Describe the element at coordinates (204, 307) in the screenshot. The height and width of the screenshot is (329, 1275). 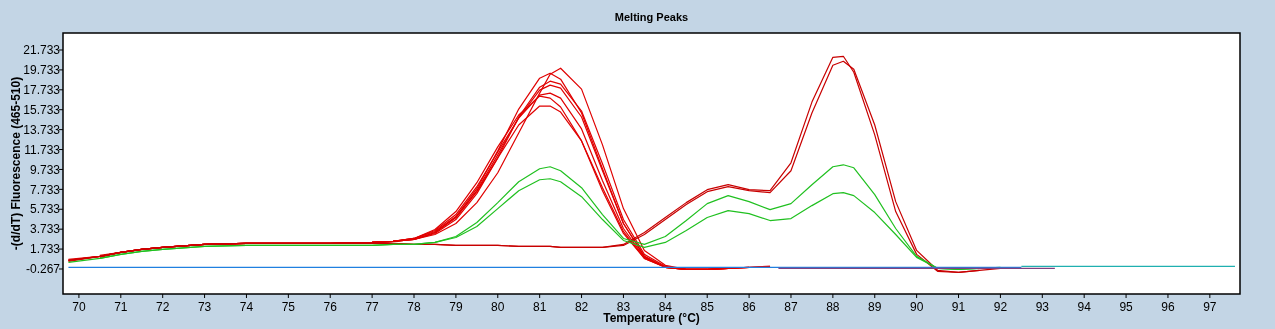
I see `x-tick-label: 73` at that location.